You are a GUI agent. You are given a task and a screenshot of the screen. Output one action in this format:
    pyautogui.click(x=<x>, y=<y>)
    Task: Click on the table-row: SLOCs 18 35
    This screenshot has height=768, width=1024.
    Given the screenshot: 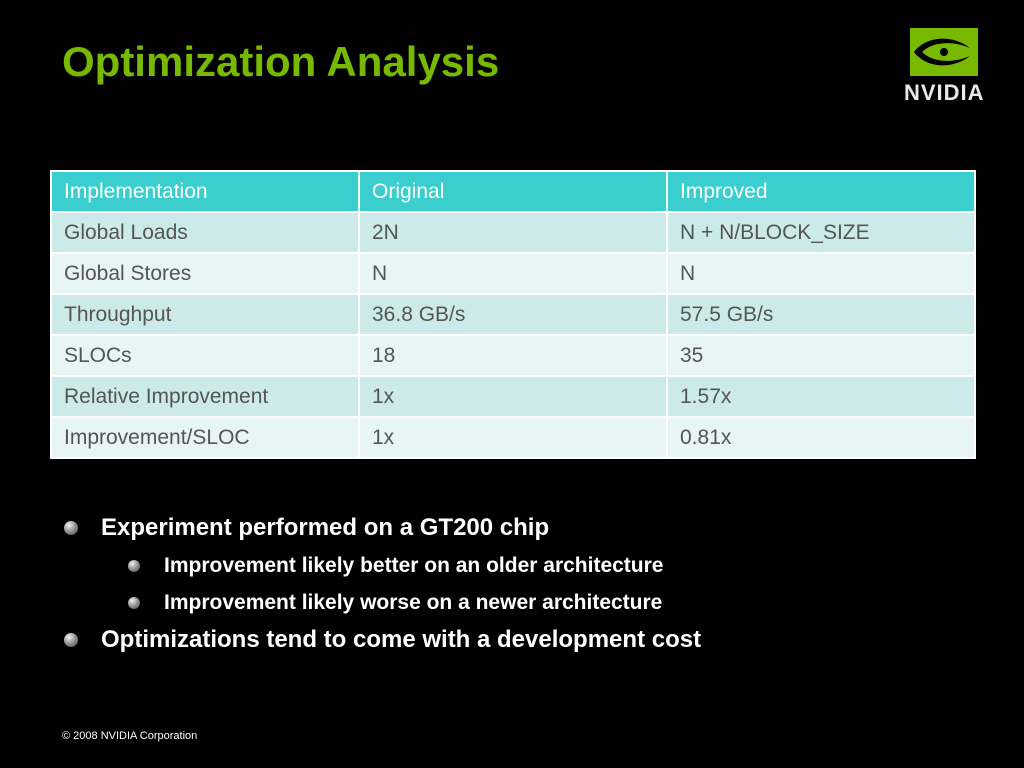 What is the action you would take?
    pyautogui.click(x=513, y=355)
    